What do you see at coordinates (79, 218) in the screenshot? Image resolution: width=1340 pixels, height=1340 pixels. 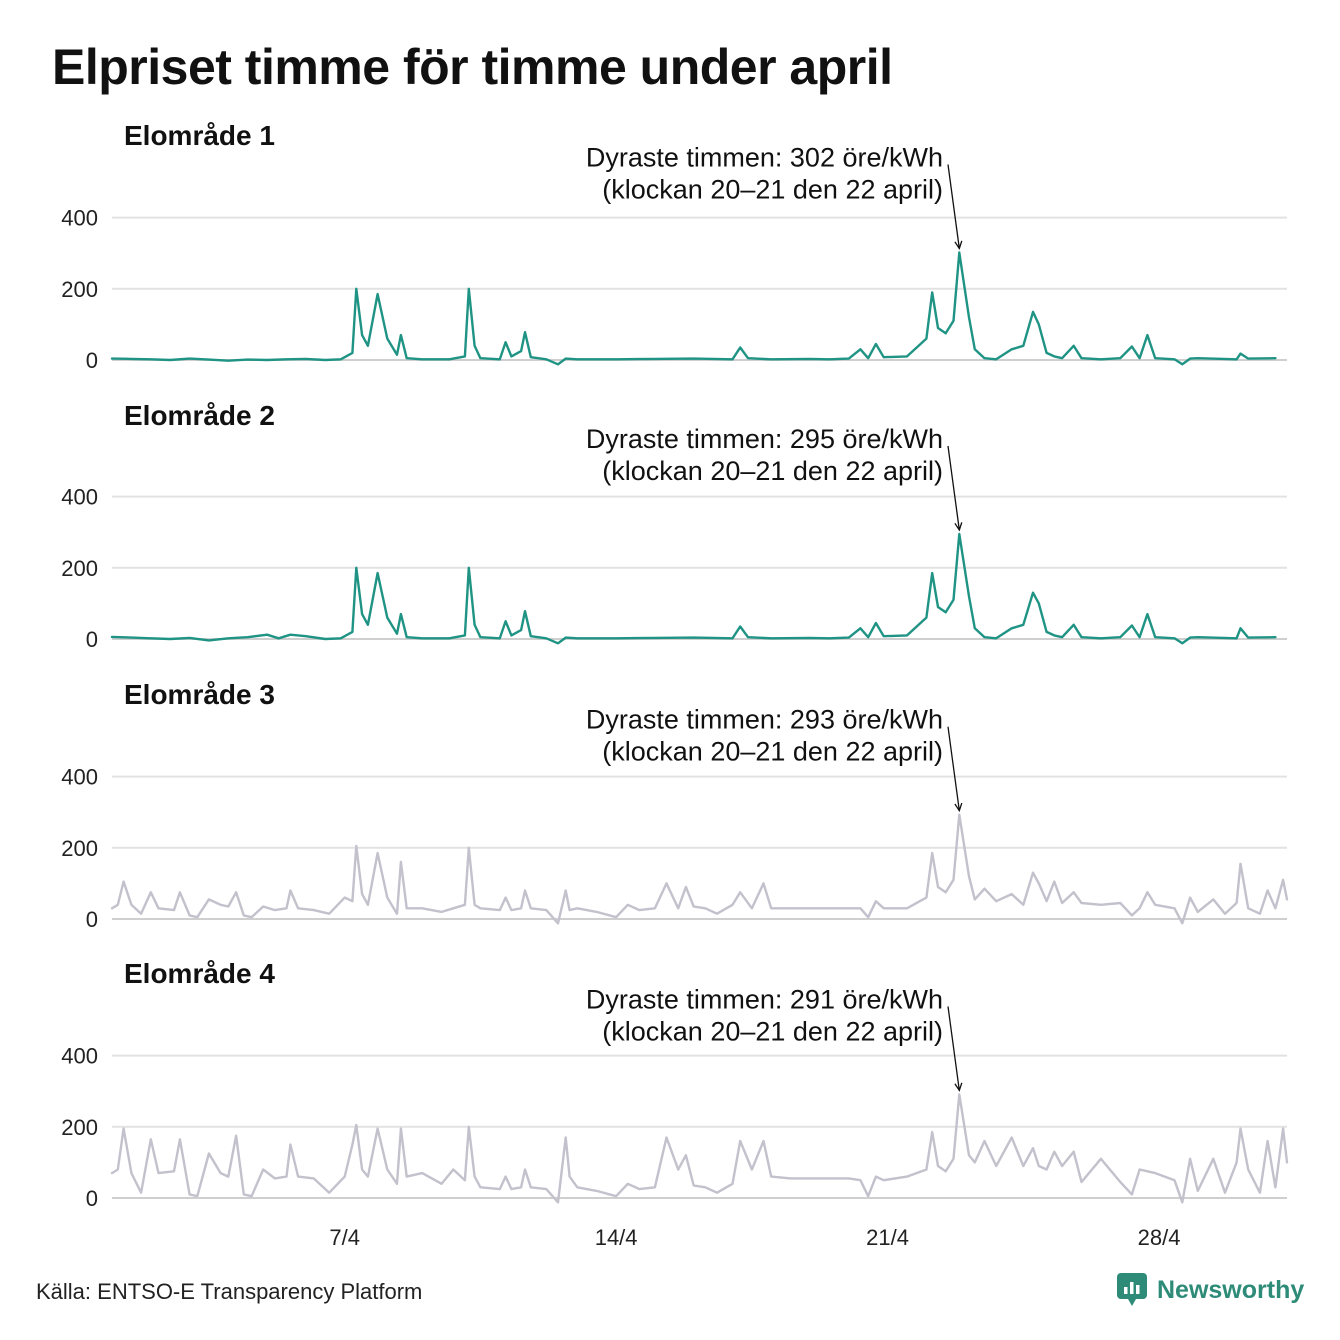 I see `y-tick-label-1-400: 400` at bounding box center [79, 218].